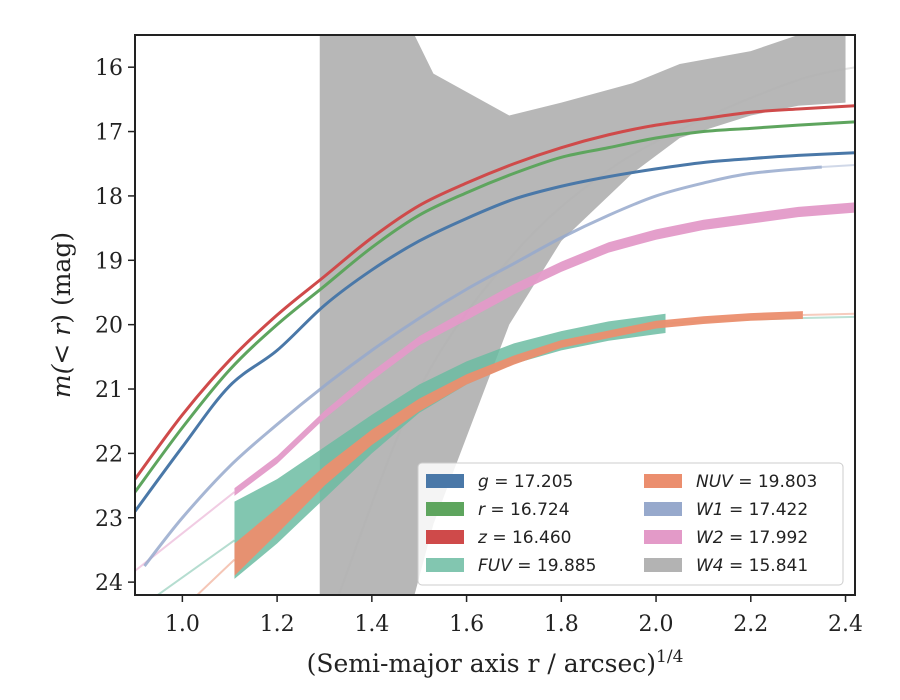 The width and height of the screenshot is (900, 700). What do you see at coordinates (656, 624) in the screenshot?
I see `x-tick-label: 2.0` at bounding box center [656, 624].